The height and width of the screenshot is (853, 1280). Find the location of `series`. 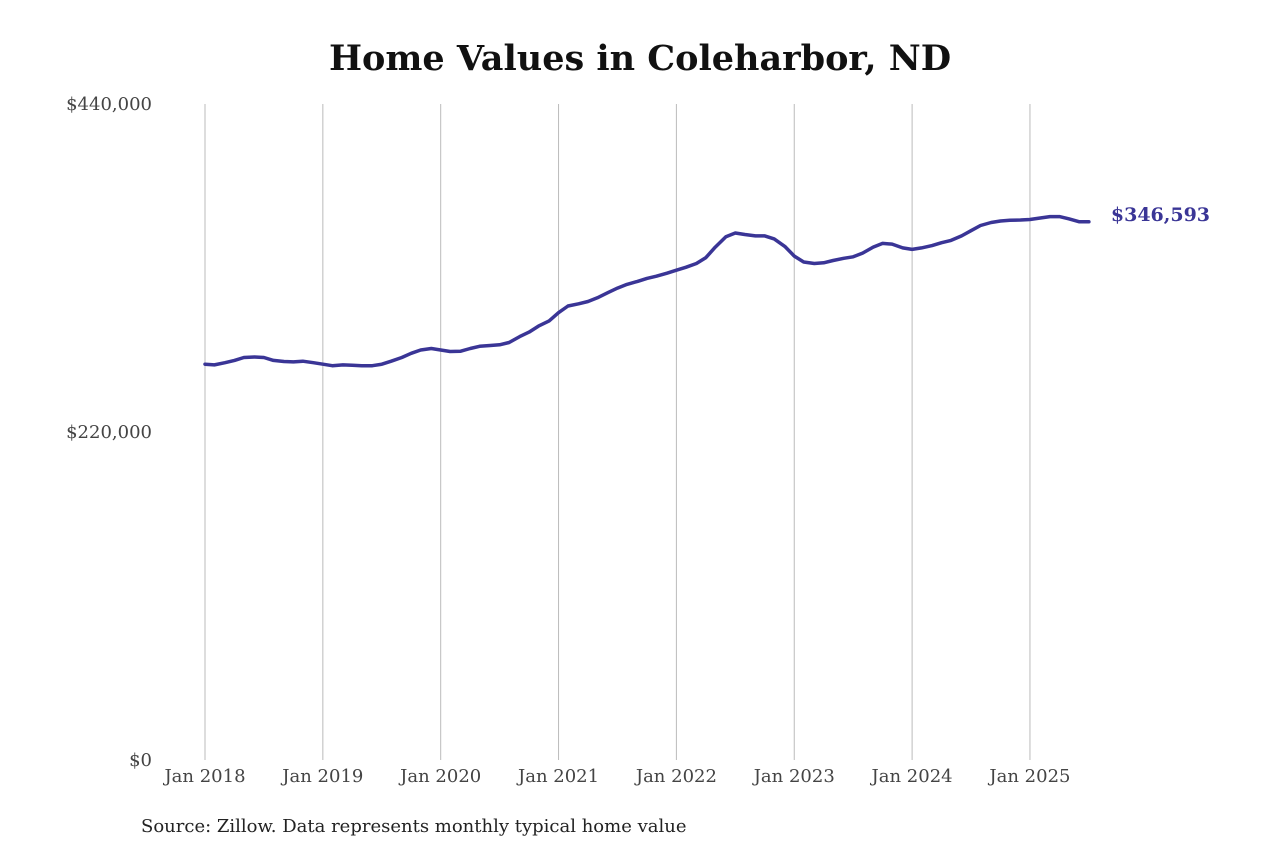

series is located at coordinates (647, 291).